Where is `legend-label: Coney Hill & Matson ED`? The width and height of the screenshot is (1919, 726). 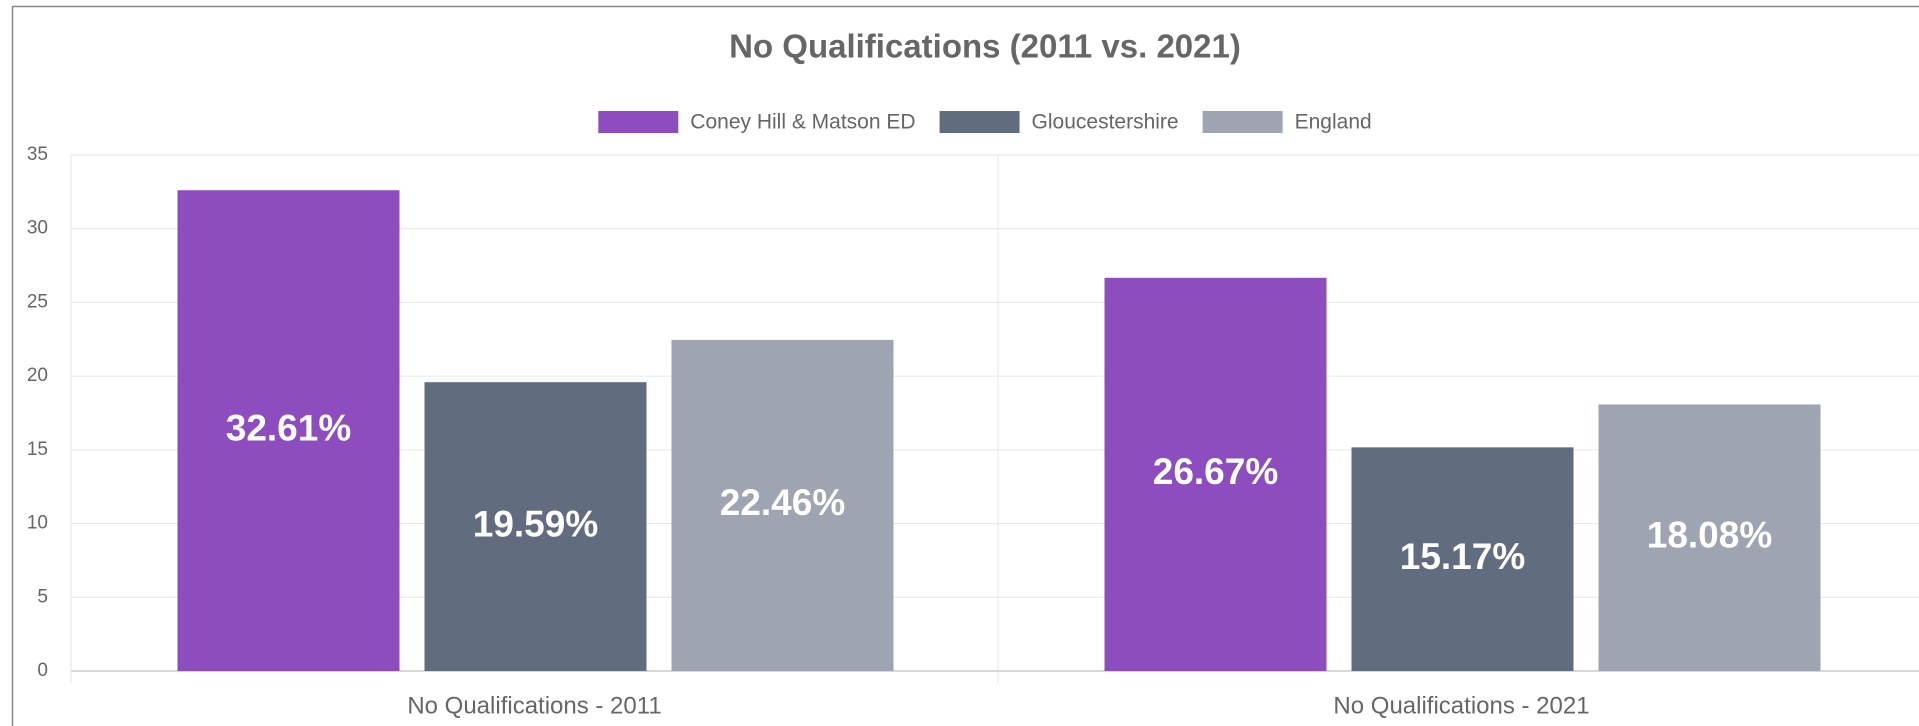 legend-label: Coney Hill & Matson ED is located at coordinates (802, 122).